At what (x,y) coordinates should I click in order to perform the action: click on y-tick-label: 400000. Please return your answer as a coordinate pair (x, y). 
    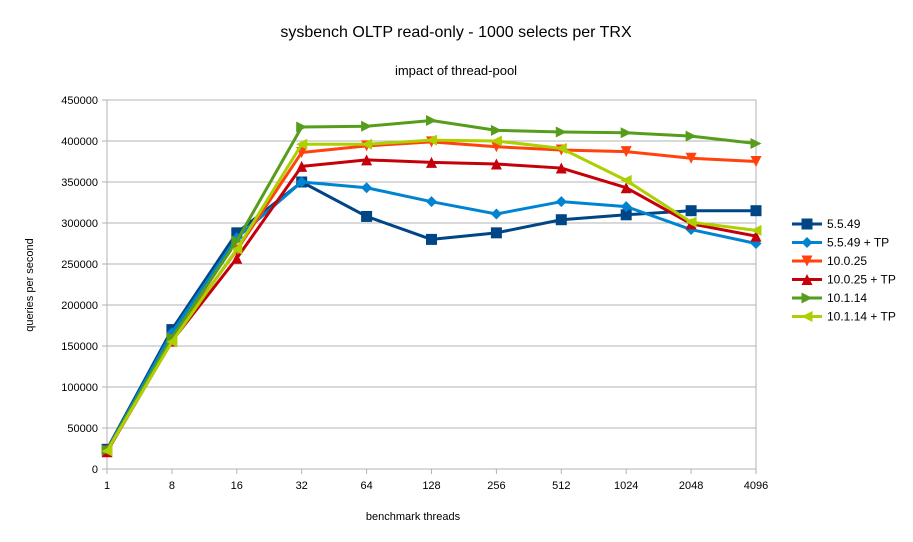
    Looking at the image, I should click on (79, 142).